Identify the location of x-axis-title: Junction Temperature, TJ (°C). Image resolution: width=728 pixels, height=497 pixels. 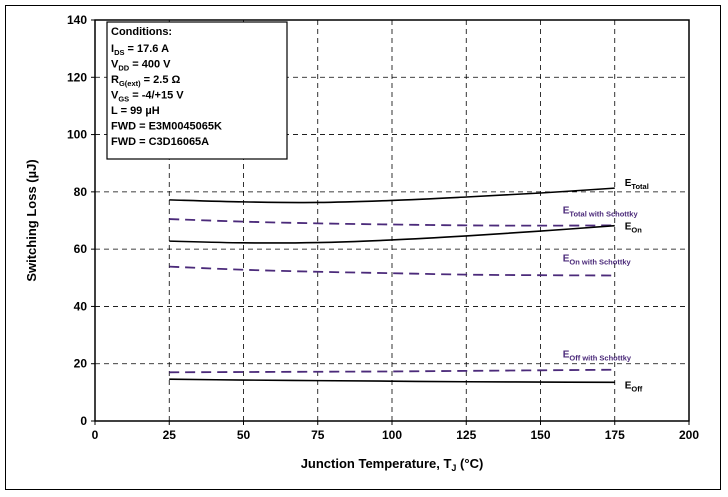
(392, 464).